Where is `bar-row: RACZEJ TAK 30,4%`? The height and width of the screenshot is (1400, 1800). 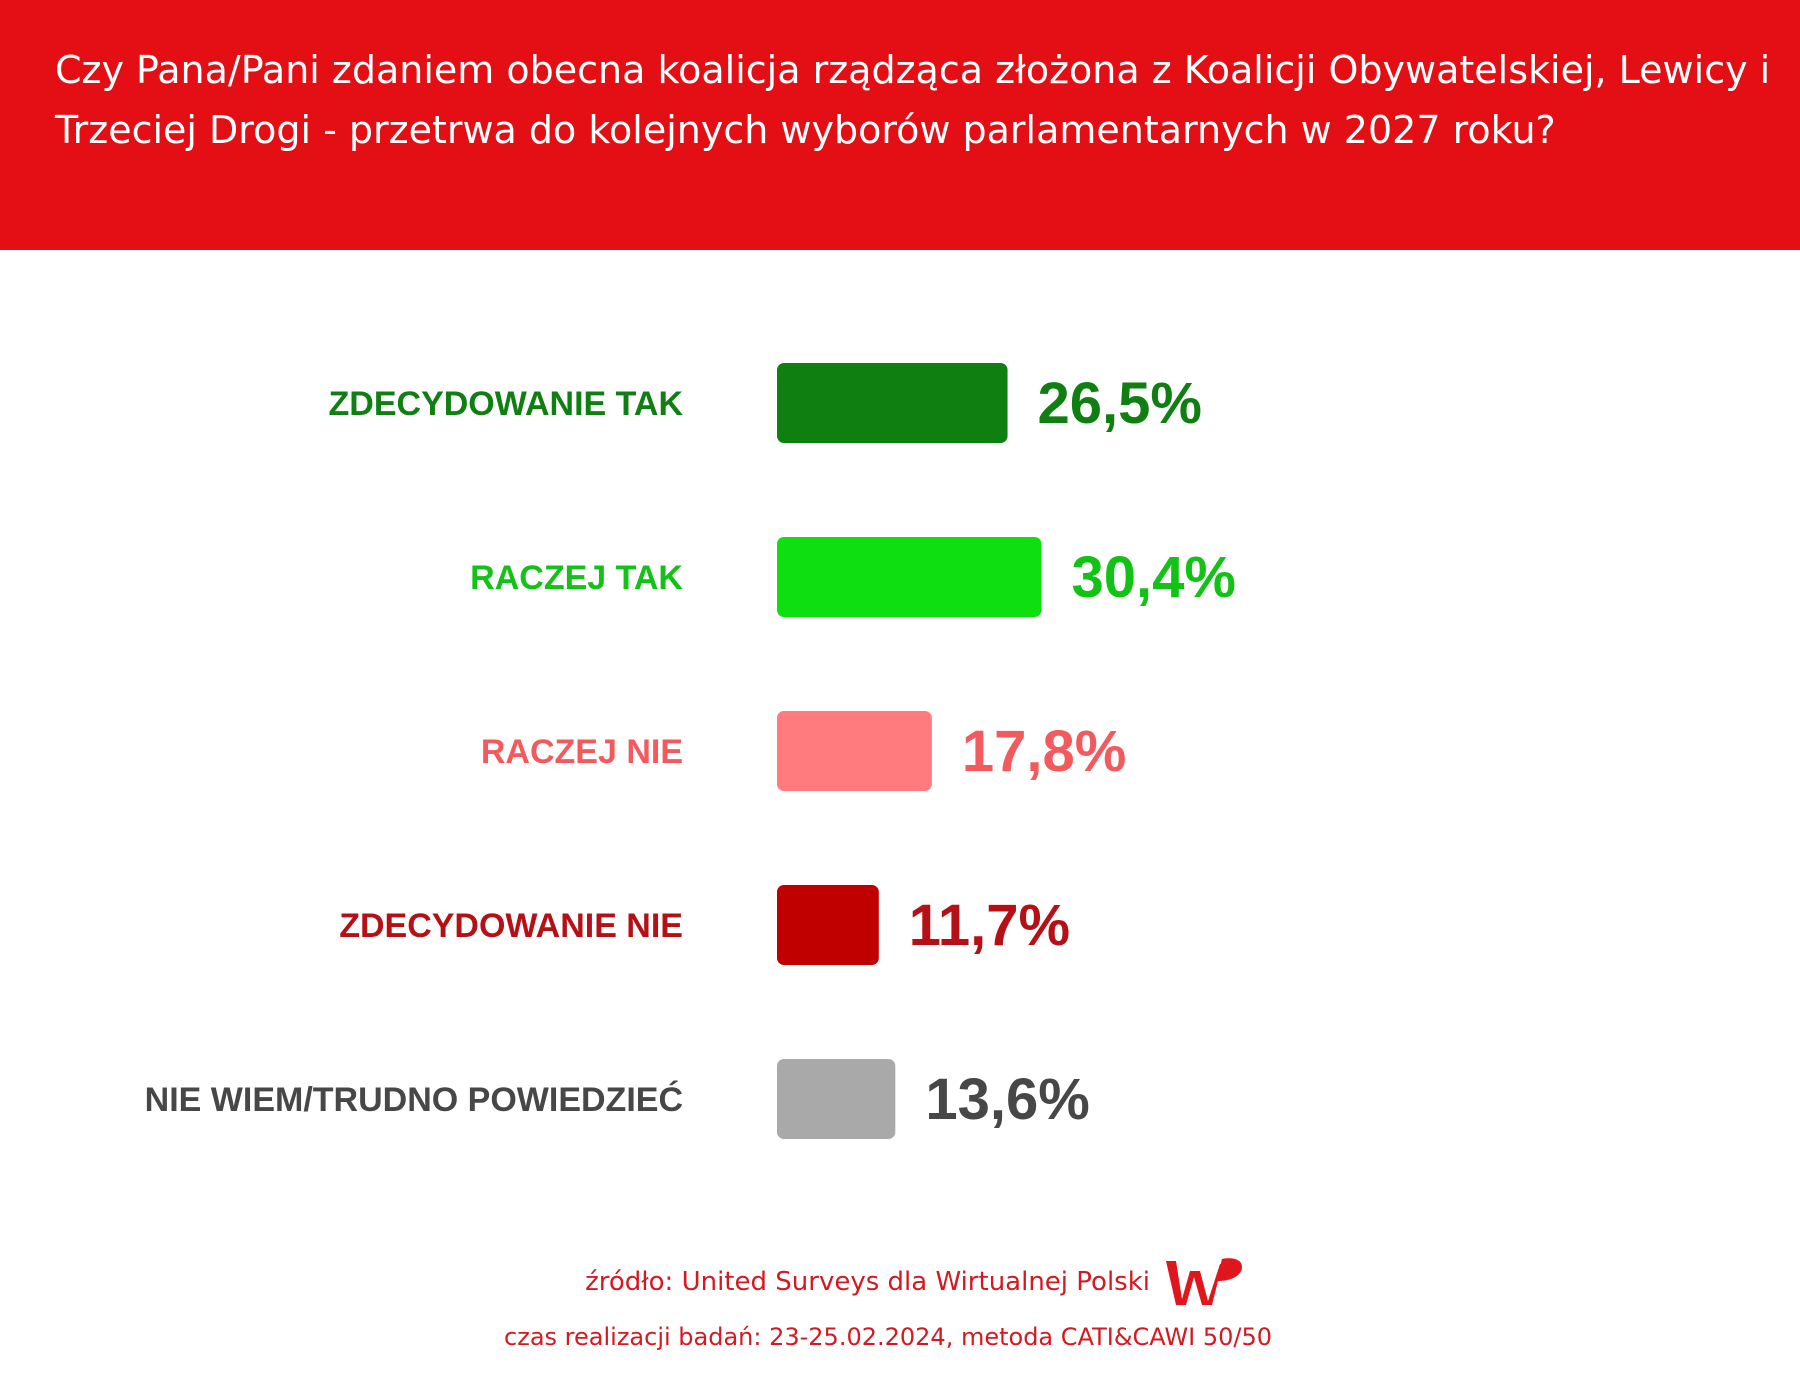 bar-row: RACZEJ TAK 30,4% is located at coordinates (853, 577).